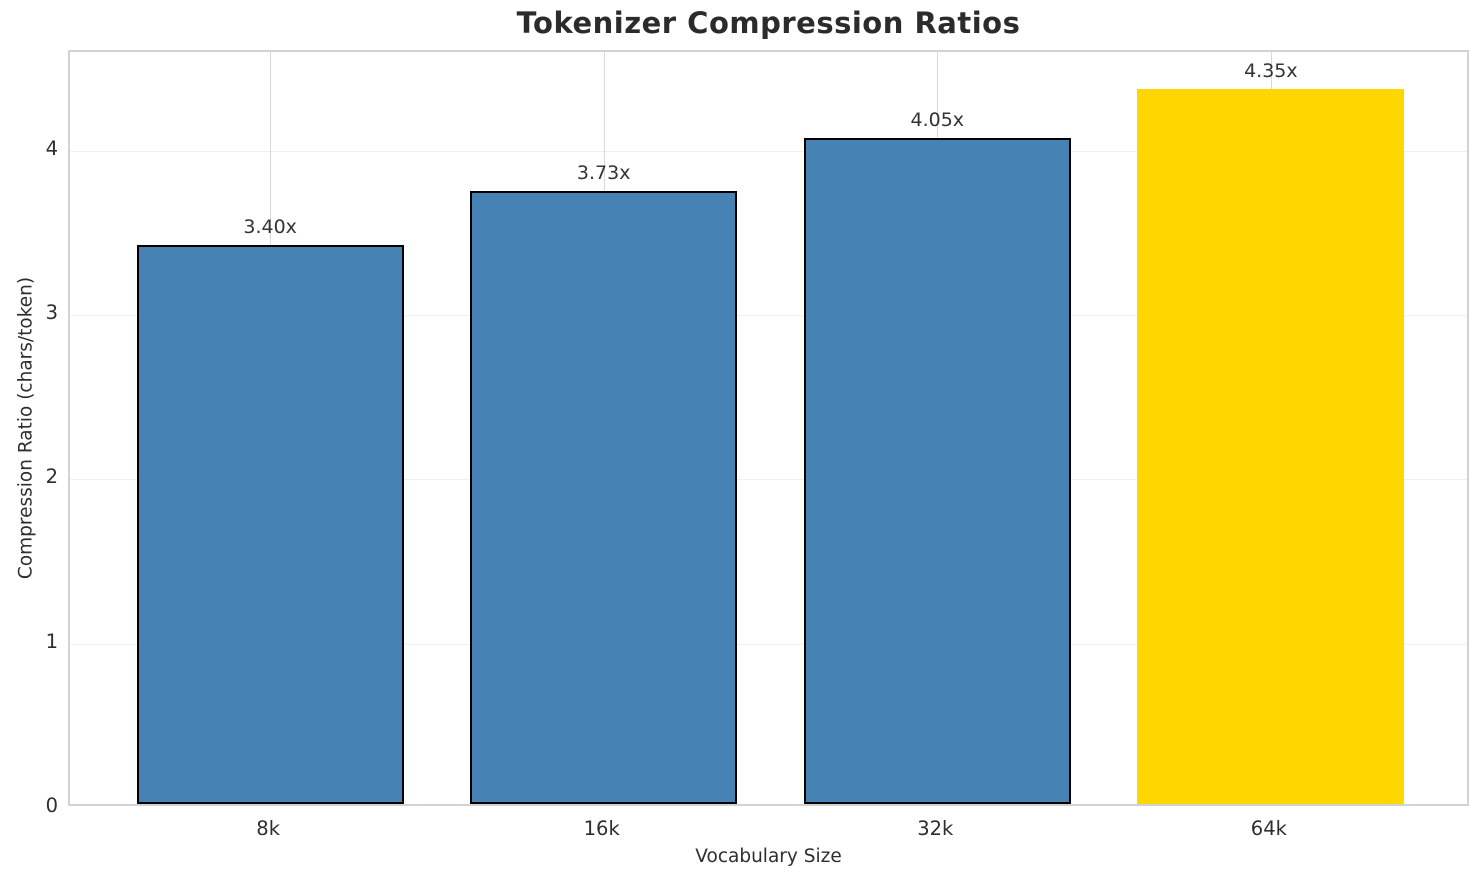 Image resolution: width=1483 pixels, height=885 pixels. Describe the element at coordinates (937, 120) in the screenshot. I see `bar-value-label: 4.05x` at that location.